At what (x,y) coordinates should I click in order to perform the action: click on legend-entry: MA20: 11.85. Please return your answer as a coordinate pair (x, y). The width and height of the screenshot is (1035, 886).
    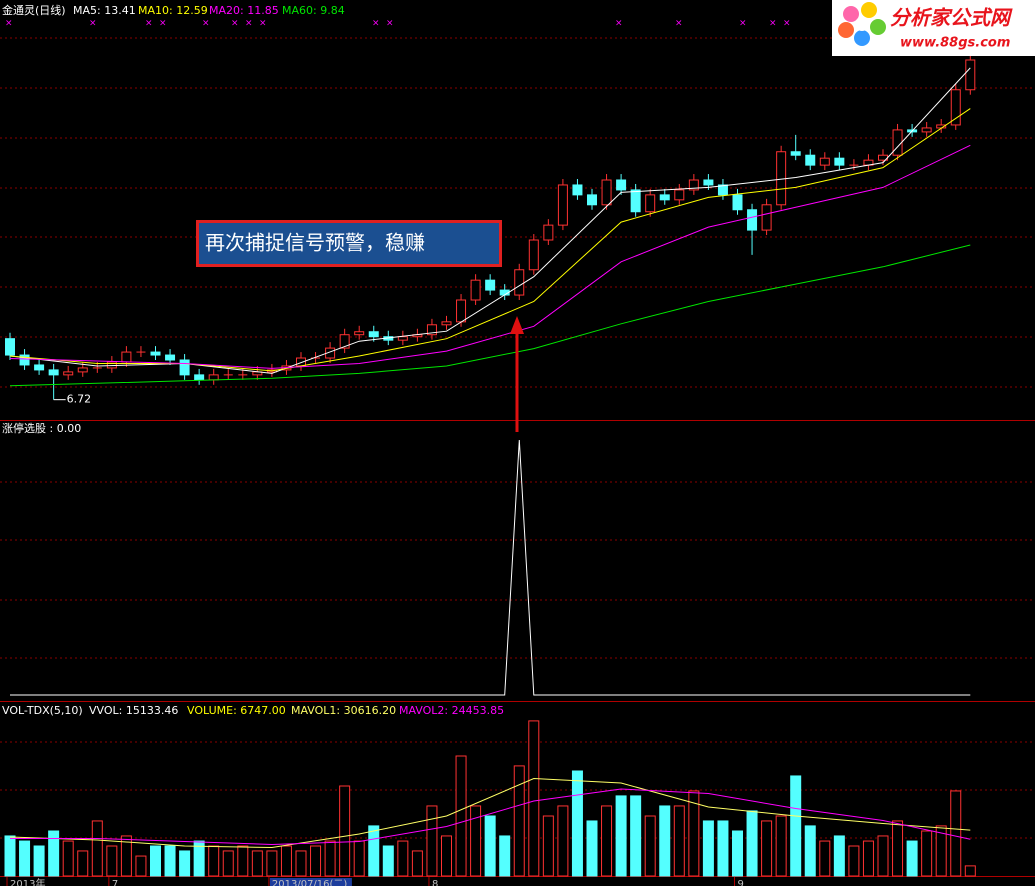
    Looking at the image, I should click on (244, 10).